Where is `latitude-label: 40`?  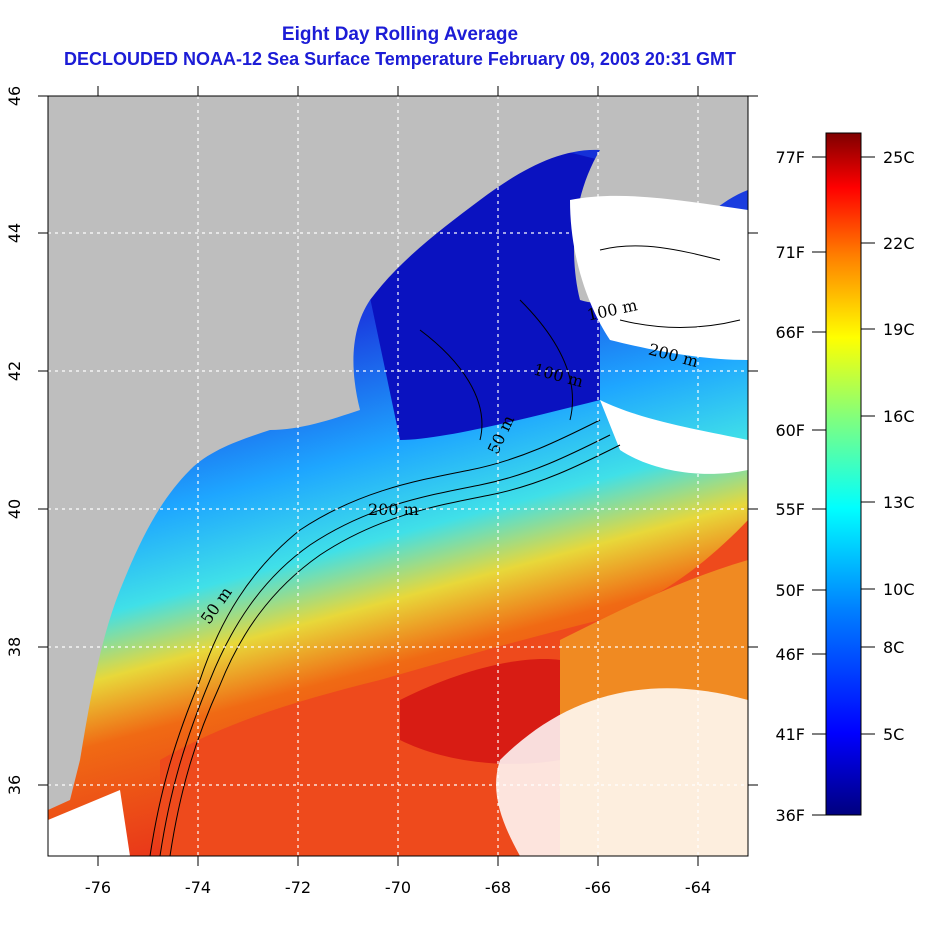 latitude-label: 40 is located at coordinates (14, 509).